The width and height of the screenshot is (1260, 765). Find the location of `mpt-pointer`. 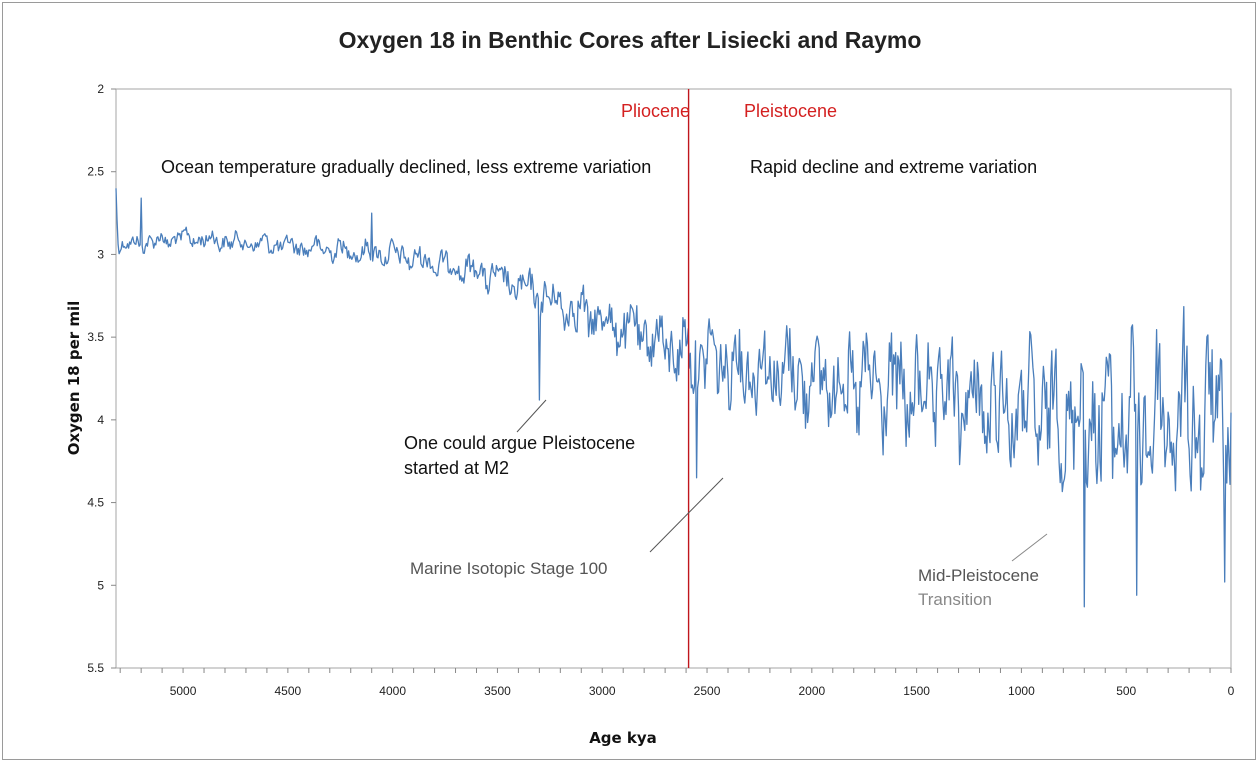

mpt-pointer is located at coordinates (1029, 547).